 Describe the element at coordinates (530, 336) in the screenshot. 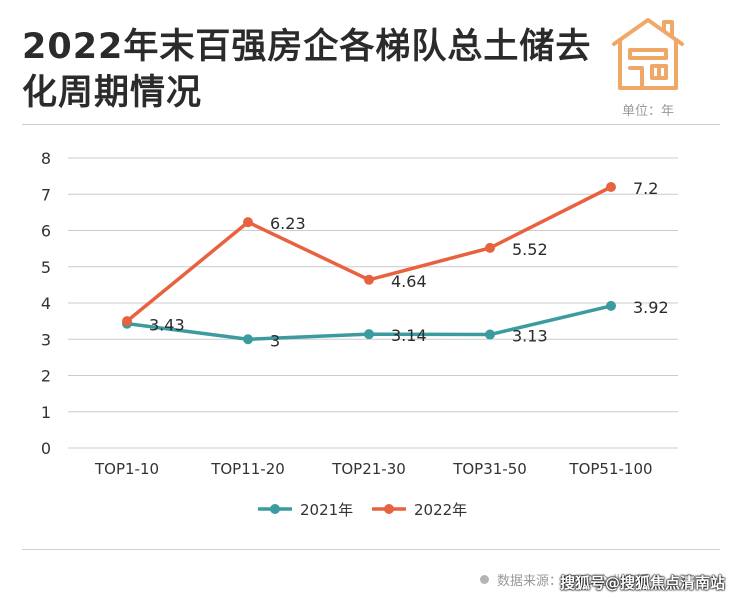

I see `data-label: 3.13` at that location.